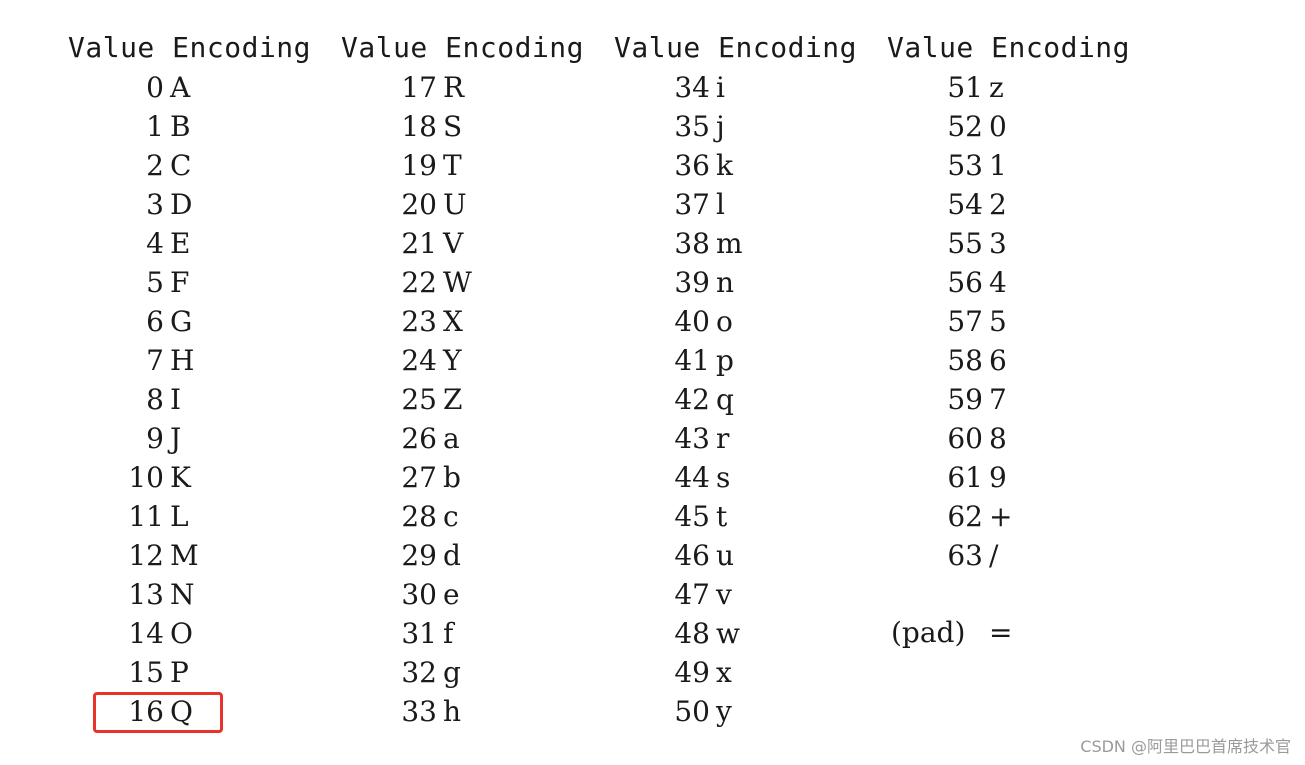  I want to click on encoding-cell: P, so click(179, 672).